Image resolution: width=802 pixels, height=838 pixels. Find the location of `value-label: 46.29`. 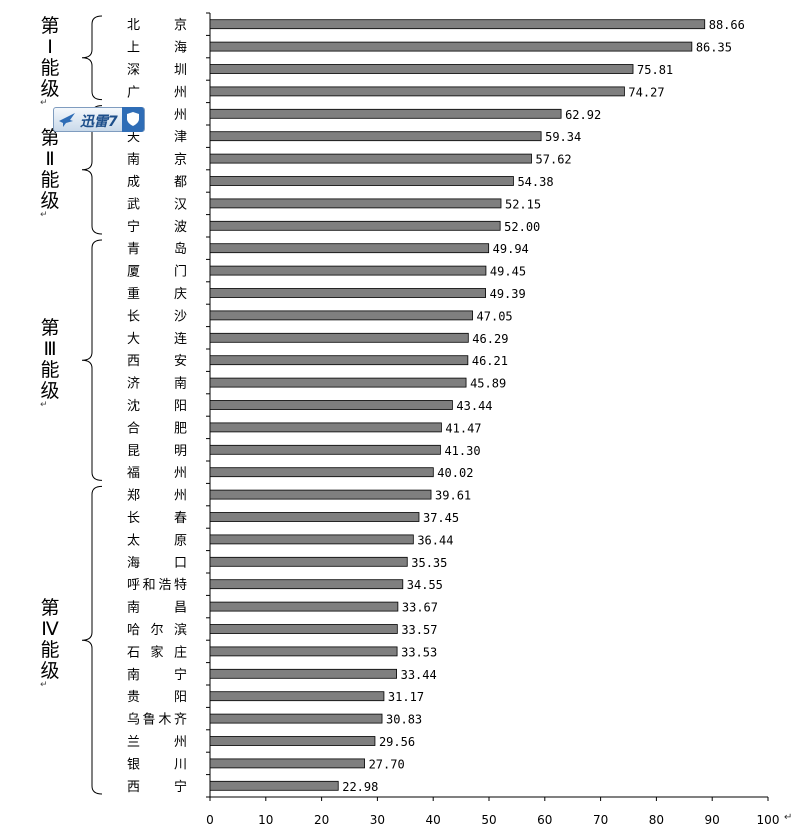

value-label: 46.29 is located at coordinates (490, 339).